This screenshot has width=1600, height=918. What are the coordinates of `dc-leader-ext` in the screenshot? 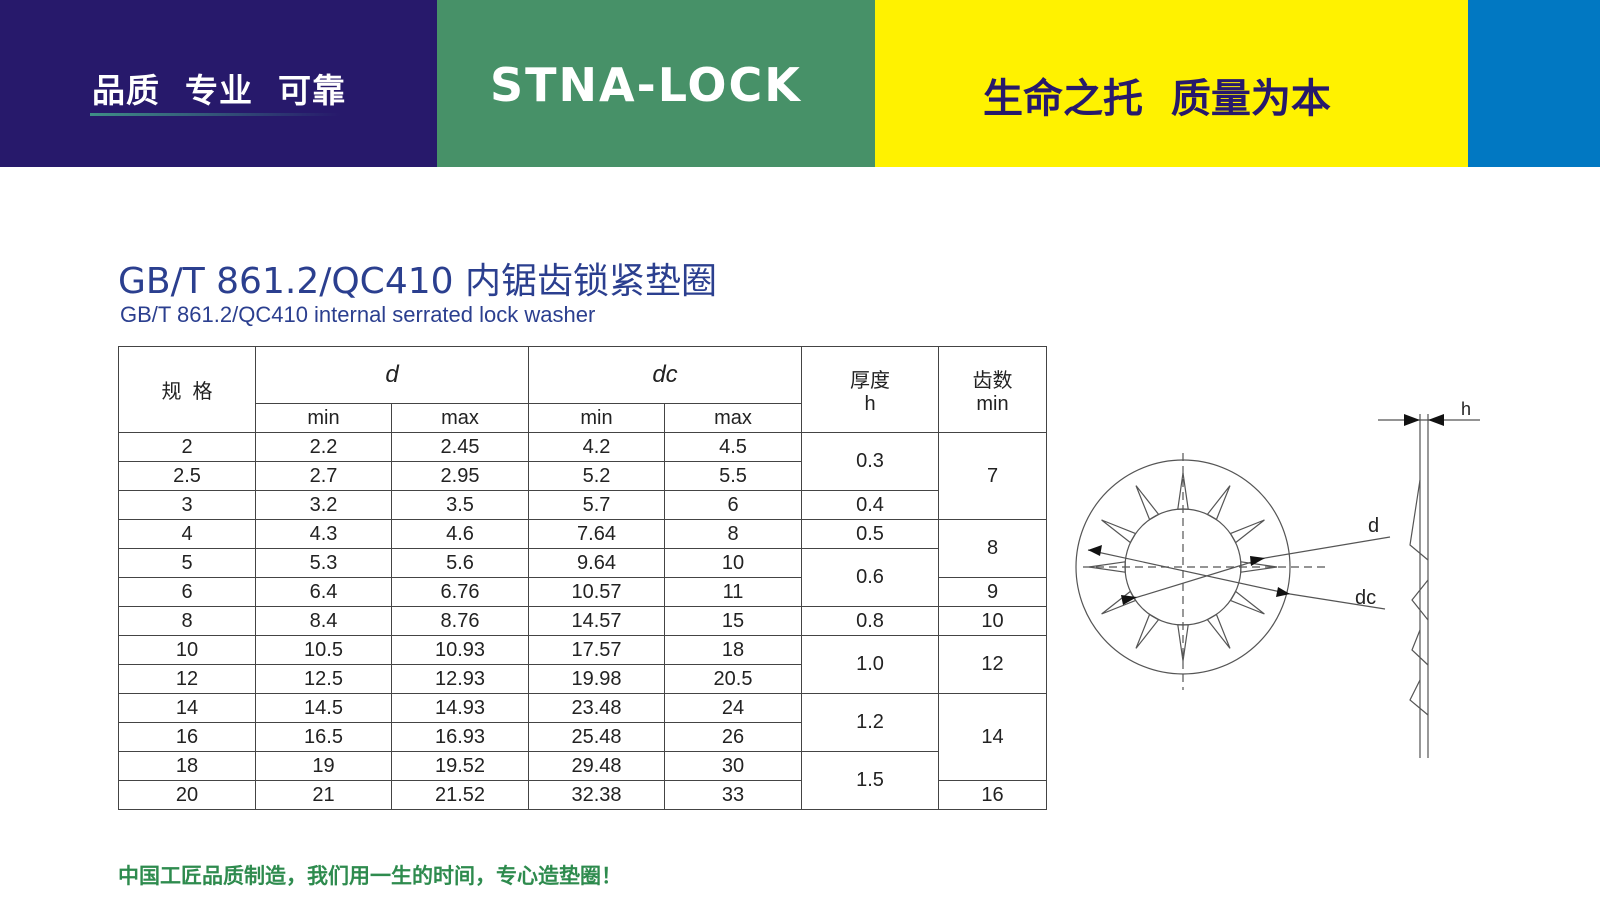 It's located at (1337, 601).